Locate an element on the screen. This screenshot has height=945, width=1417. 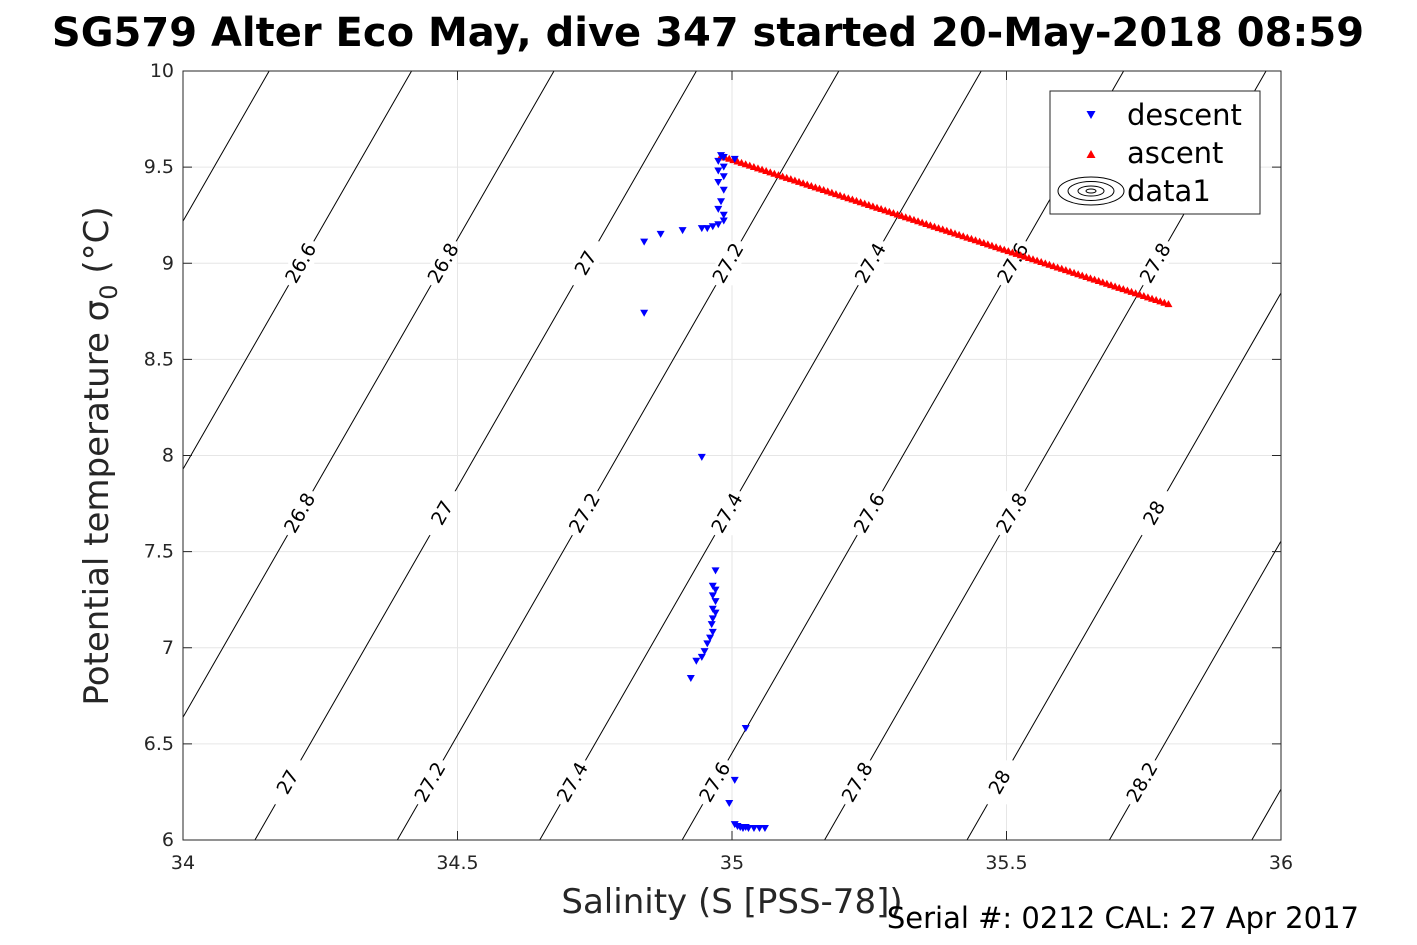
legend: descent ascent data1 is located at coordinates (1155, 152).